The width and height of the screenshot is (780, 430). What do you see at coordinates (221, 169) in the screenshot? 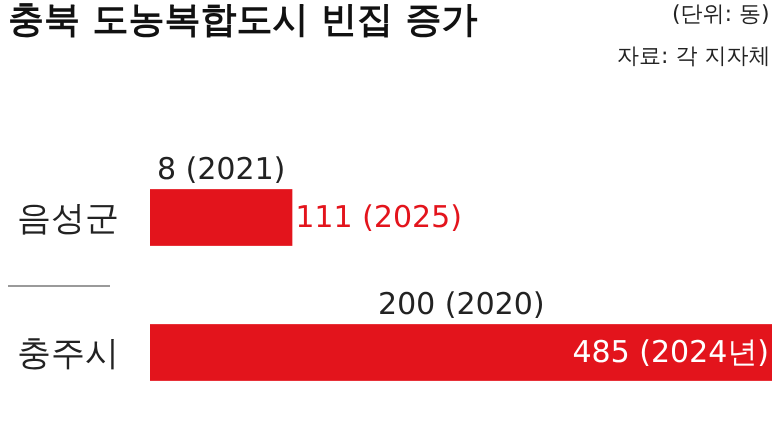
I see `annotation: 8 (2021)` at bounding box center [221, 169].